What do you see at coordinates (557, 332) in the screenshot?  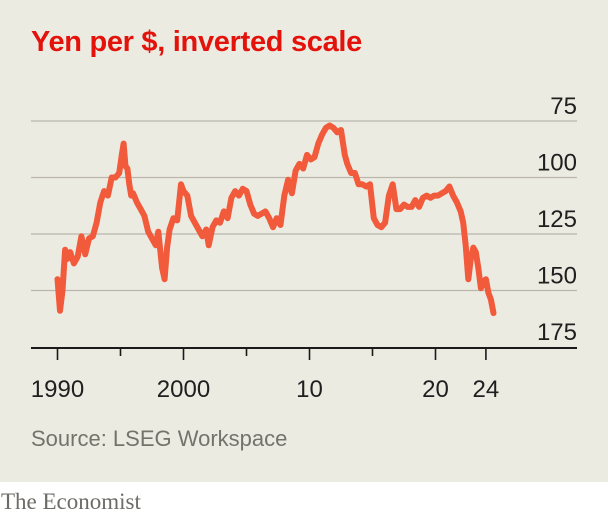 I see `y-tick-label-175: 175` at bounding box center [557, 332].